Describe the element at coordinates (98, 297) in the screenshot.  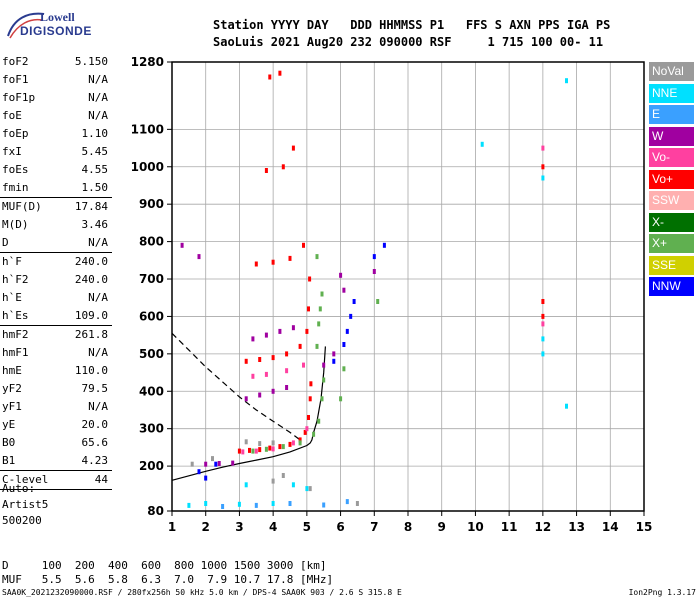
I see `param-value: N/A` at that location.